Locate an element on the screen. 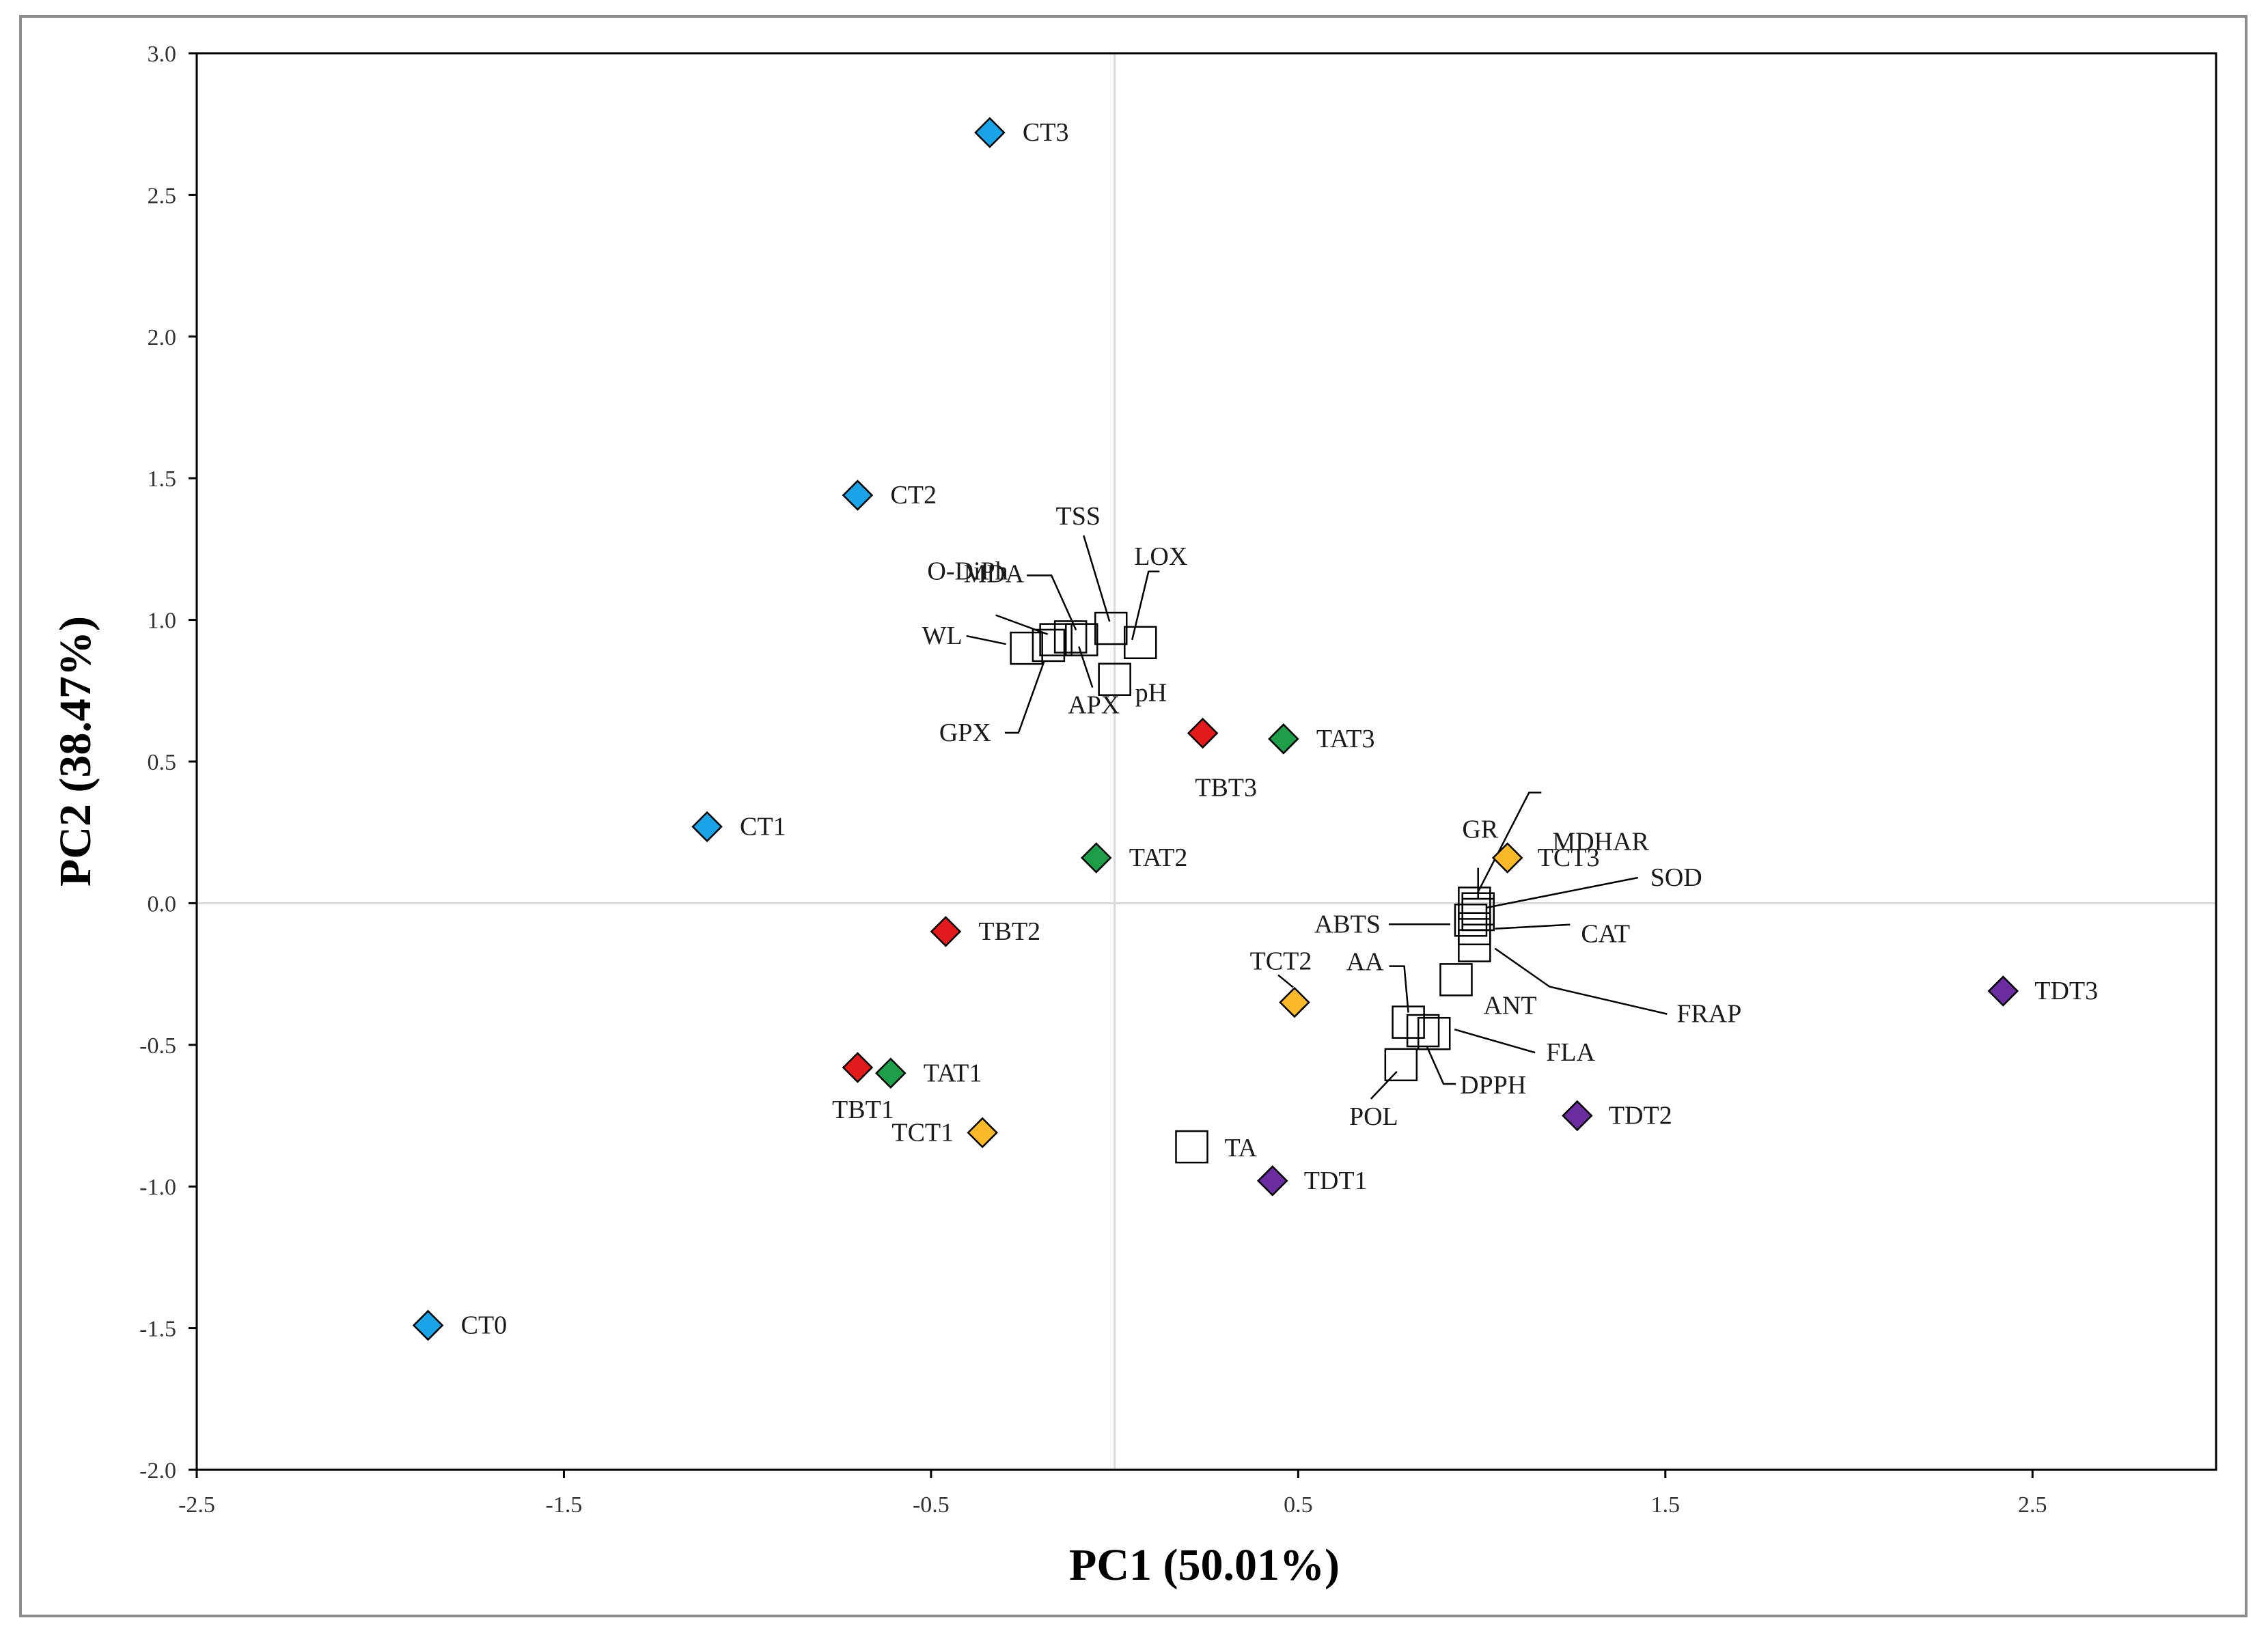  sample-point-tbt1 is located at coordinates (858, 1067).